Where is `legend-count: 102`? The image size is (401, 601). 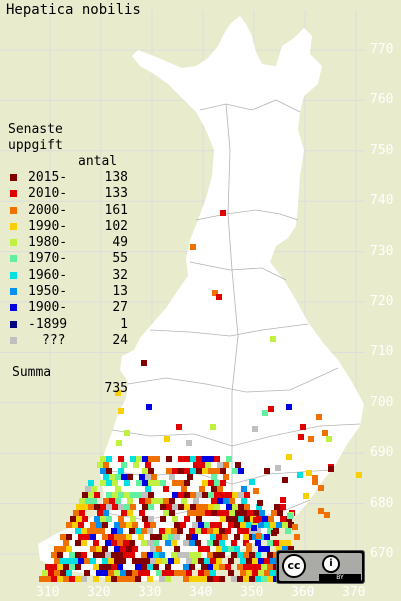
legend-count: 102 is located at coordinates (116, 226).